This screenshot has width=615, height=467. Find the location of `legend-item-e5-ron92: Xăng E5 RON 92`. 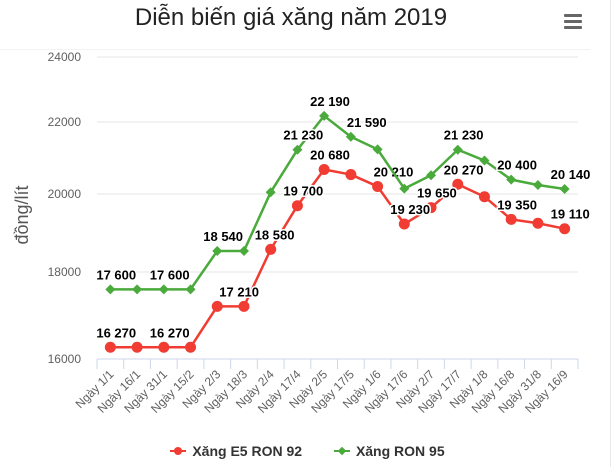

legend-item-e5-ron92: Xăng E5 RON 92 is located at coordinates (236, 451).